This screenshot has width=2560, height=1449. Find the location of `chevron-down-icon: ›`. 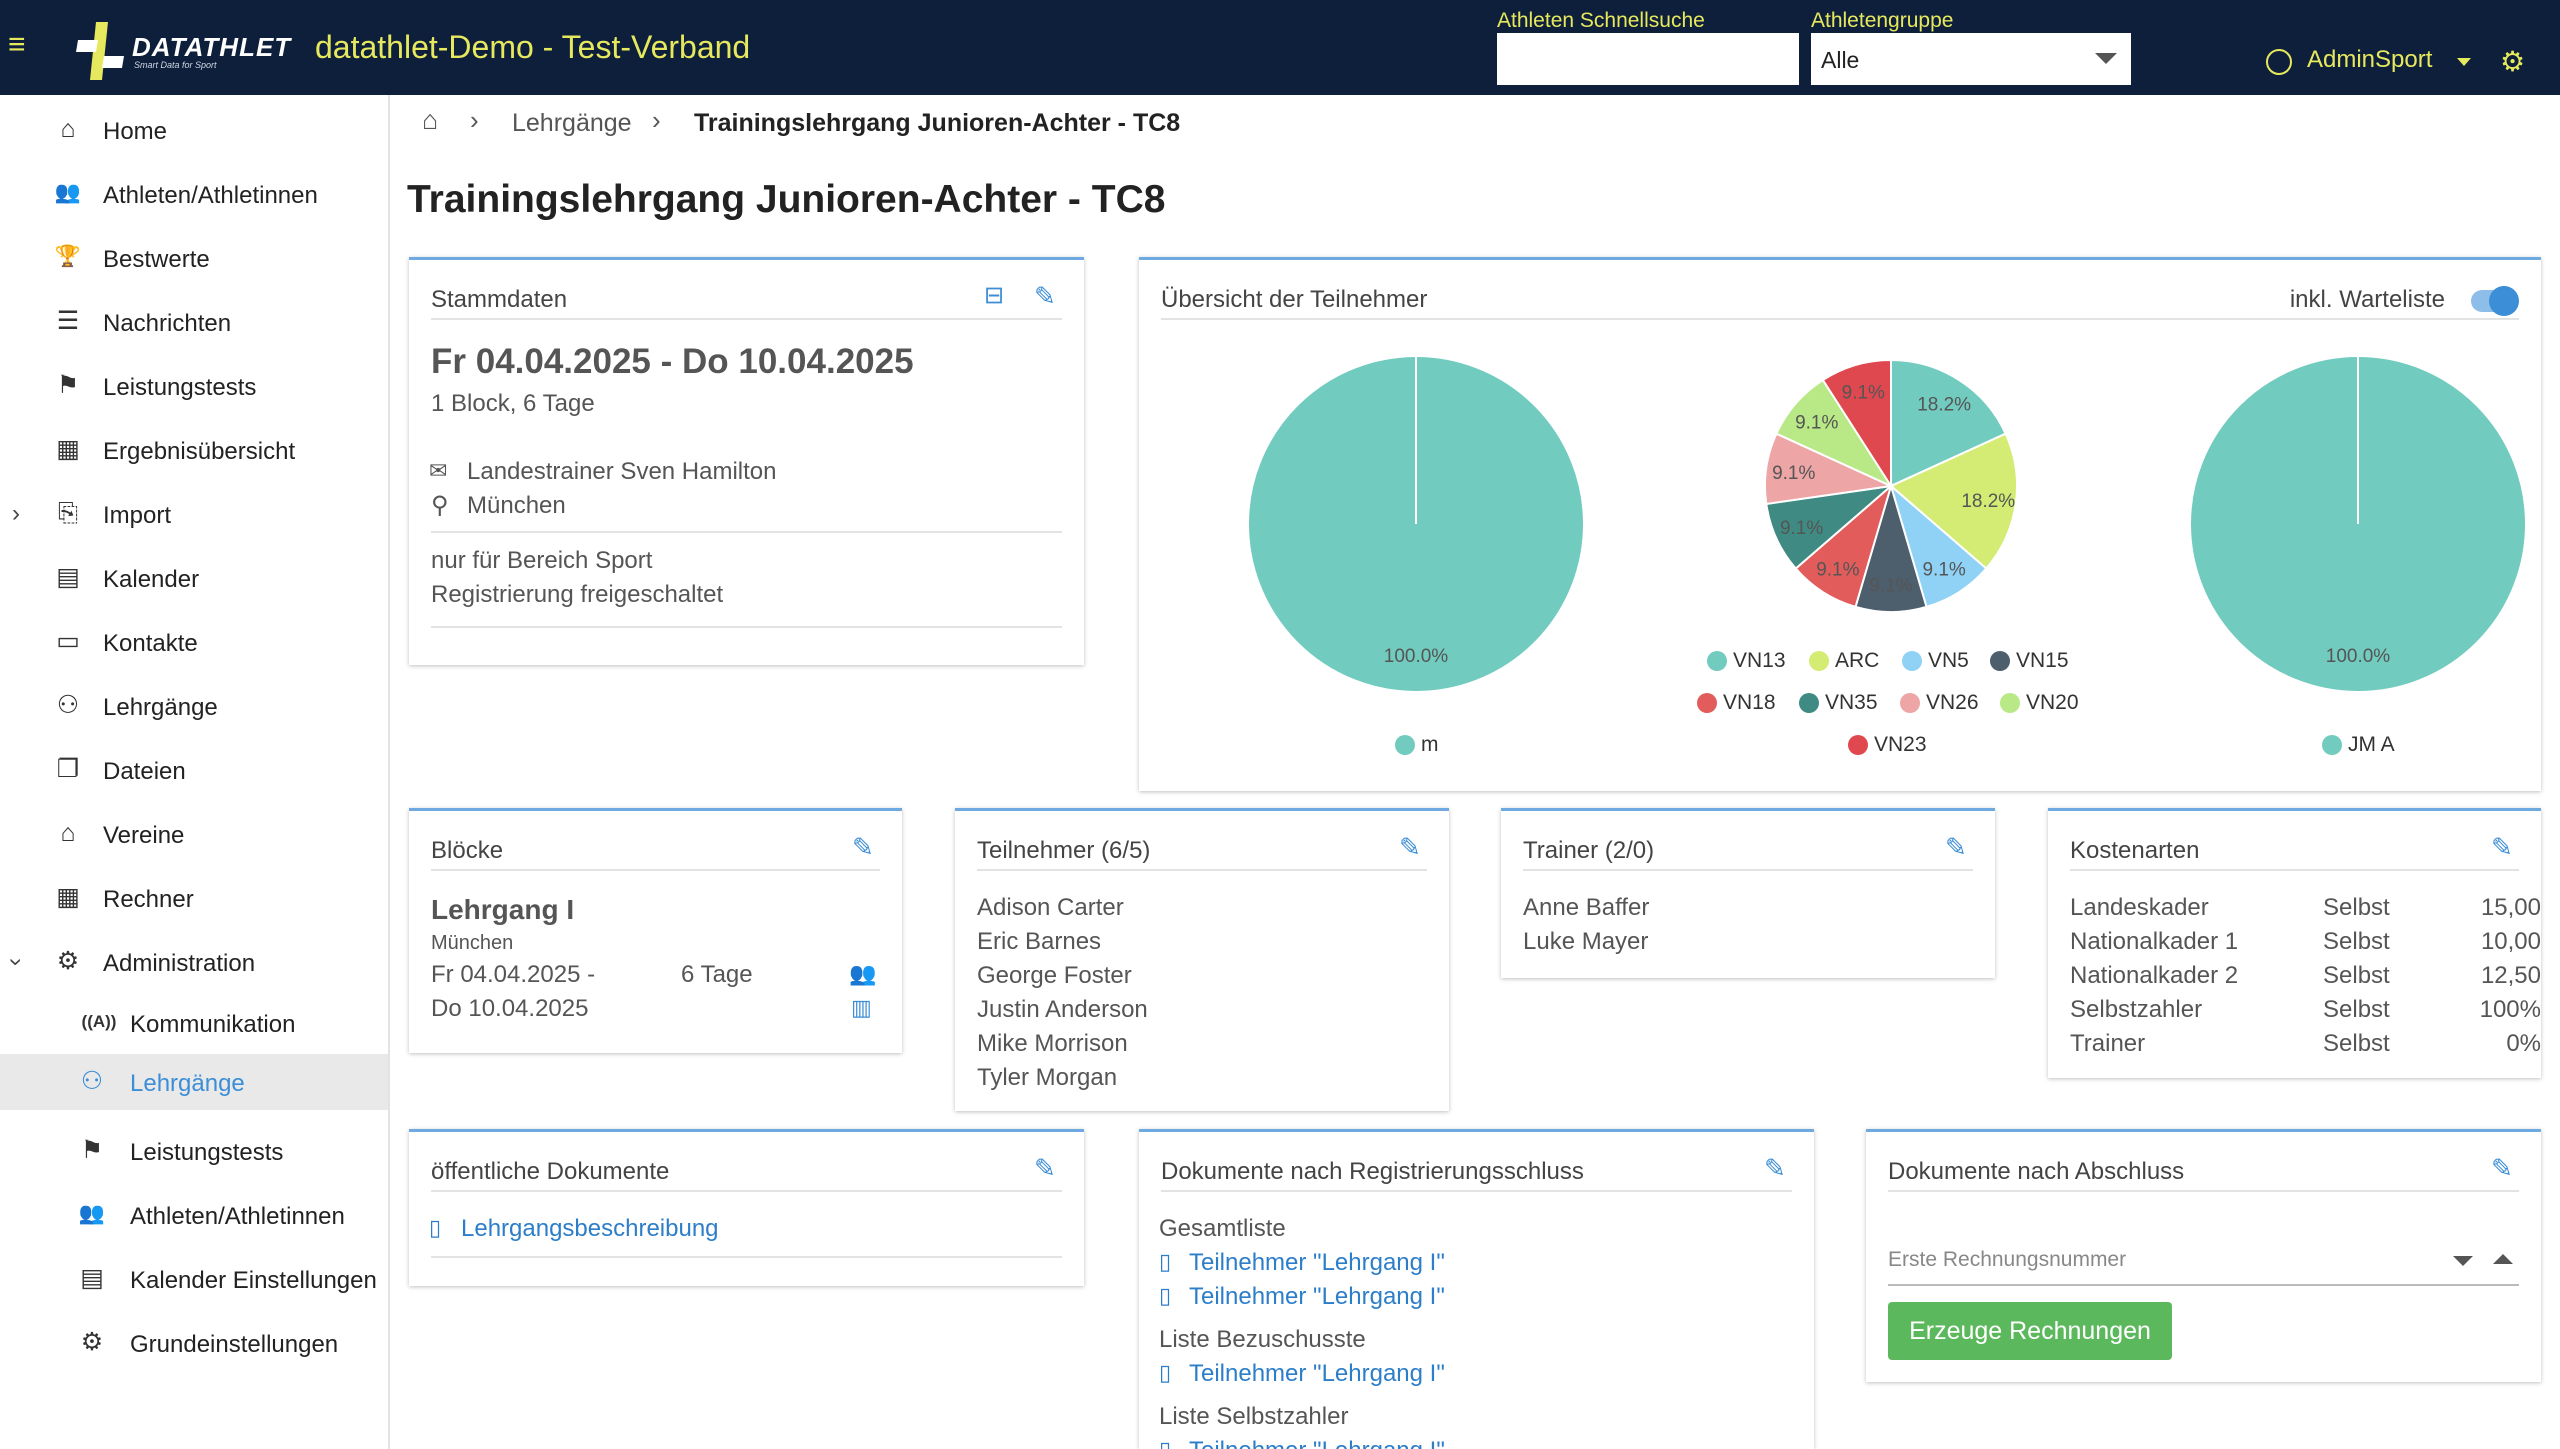

chevron-down-icon: › is located at coordinates (16, 962).